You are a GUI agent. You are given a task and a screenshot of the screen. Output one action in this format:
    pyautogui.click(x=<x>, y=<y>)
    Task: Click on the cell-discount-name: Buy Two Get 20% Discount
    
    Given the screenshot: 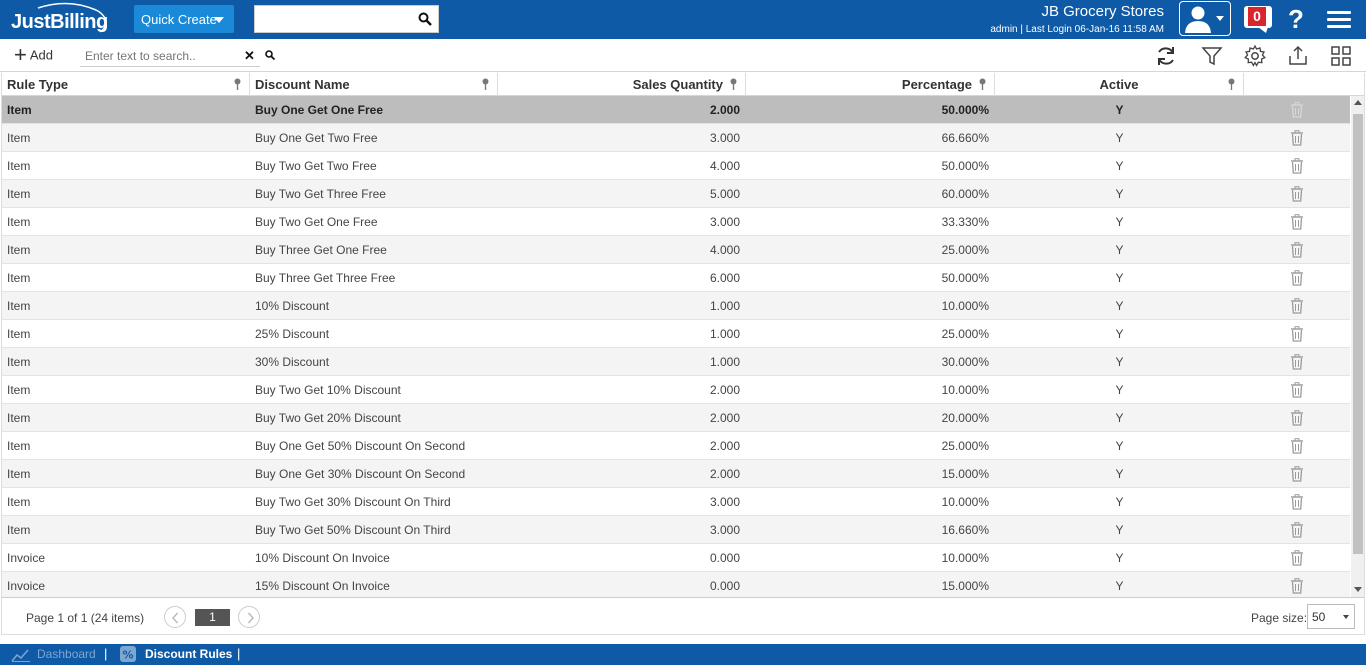 What is the action you would take?
    pyautogui.click(x=328, y=418)
    